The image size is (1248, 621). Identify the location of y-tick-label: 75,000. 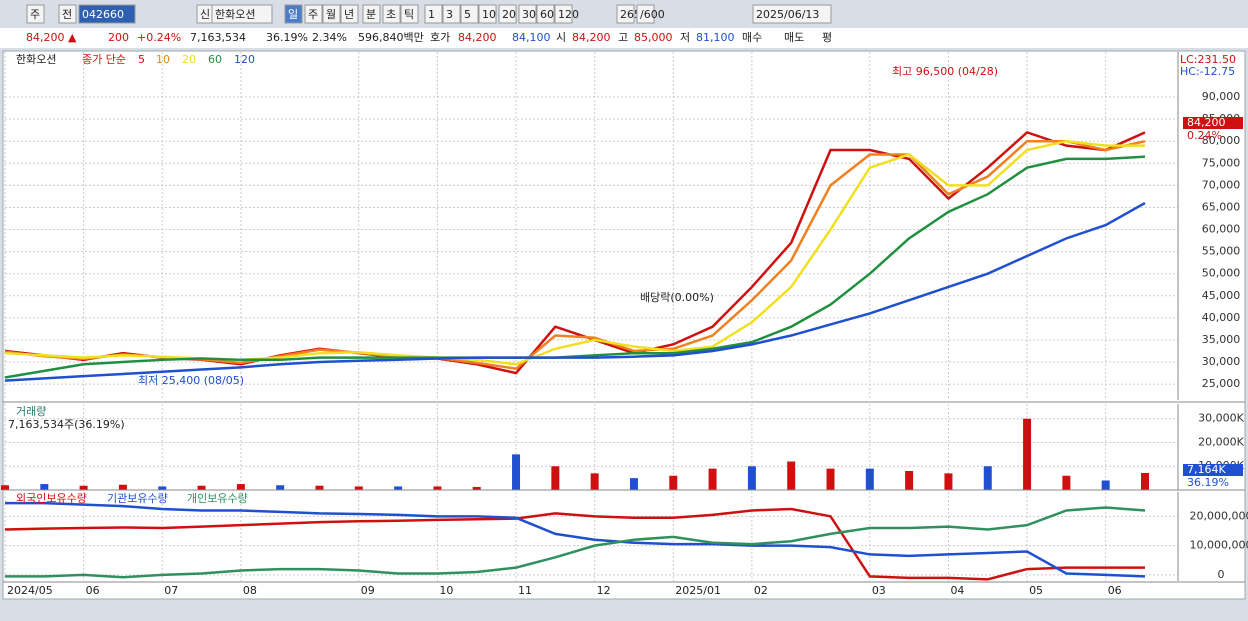
(1221, 162).